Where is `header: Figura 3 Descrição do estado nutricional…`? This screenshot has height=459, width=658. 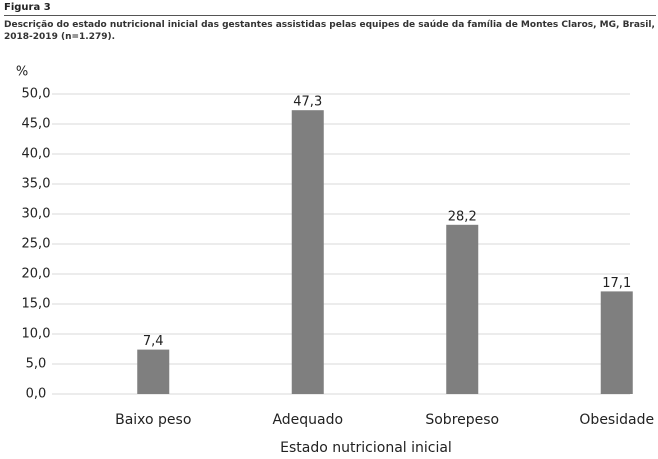
header: Figura 3 Descrição do estado nutricional… is located at coordinates (330, 22).